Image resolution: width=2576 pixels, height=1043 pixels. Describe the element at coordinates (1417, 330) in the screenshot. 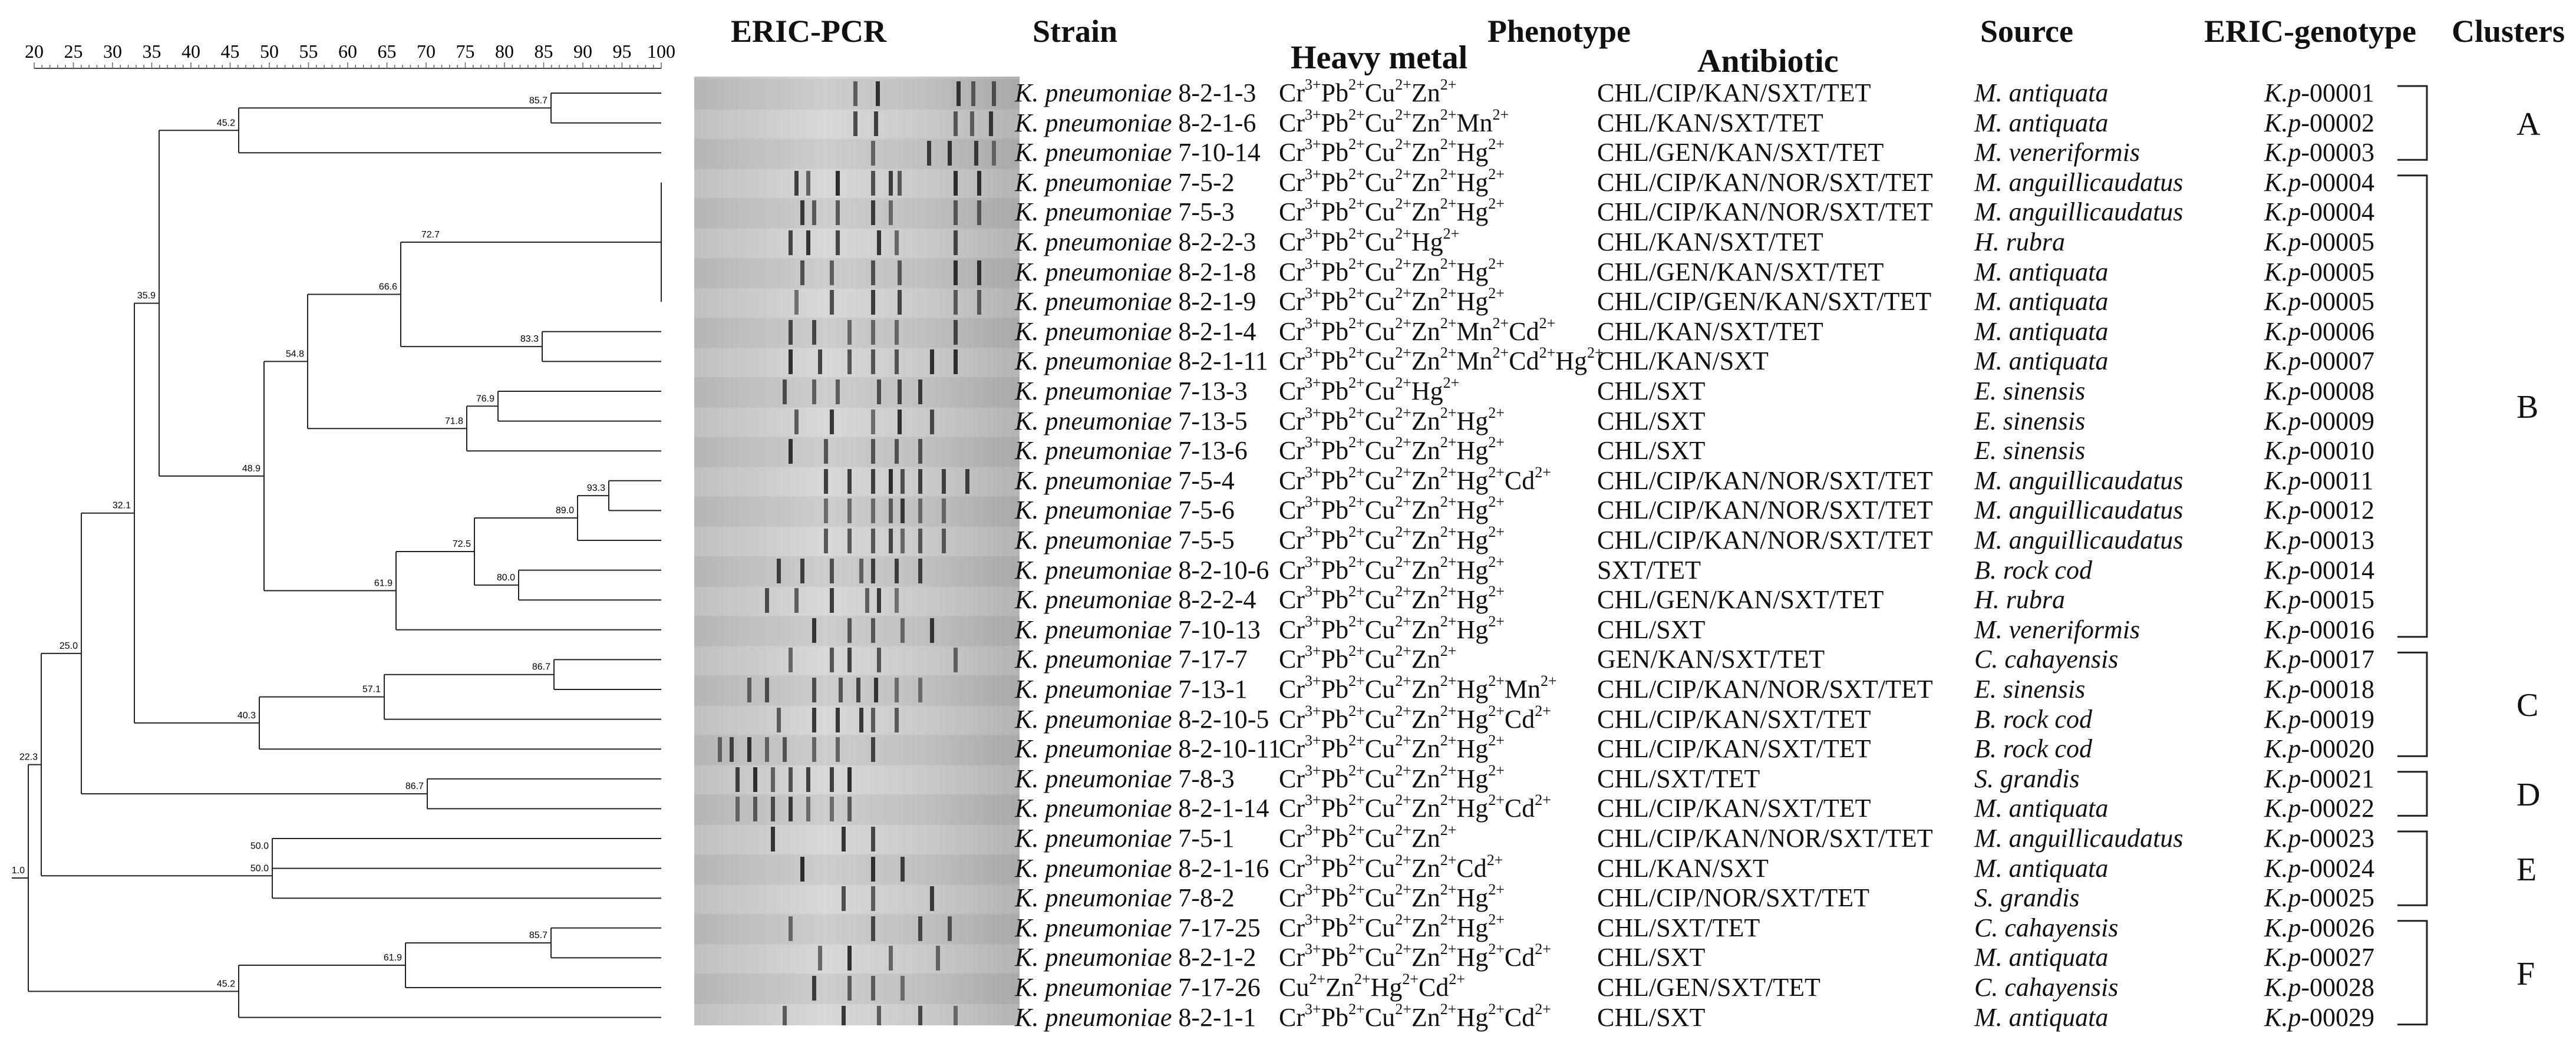

I see `heavy-metal-profile: Cr3+Pb2+Cu2+Zn2+Mn2+Cd2+` at that location.